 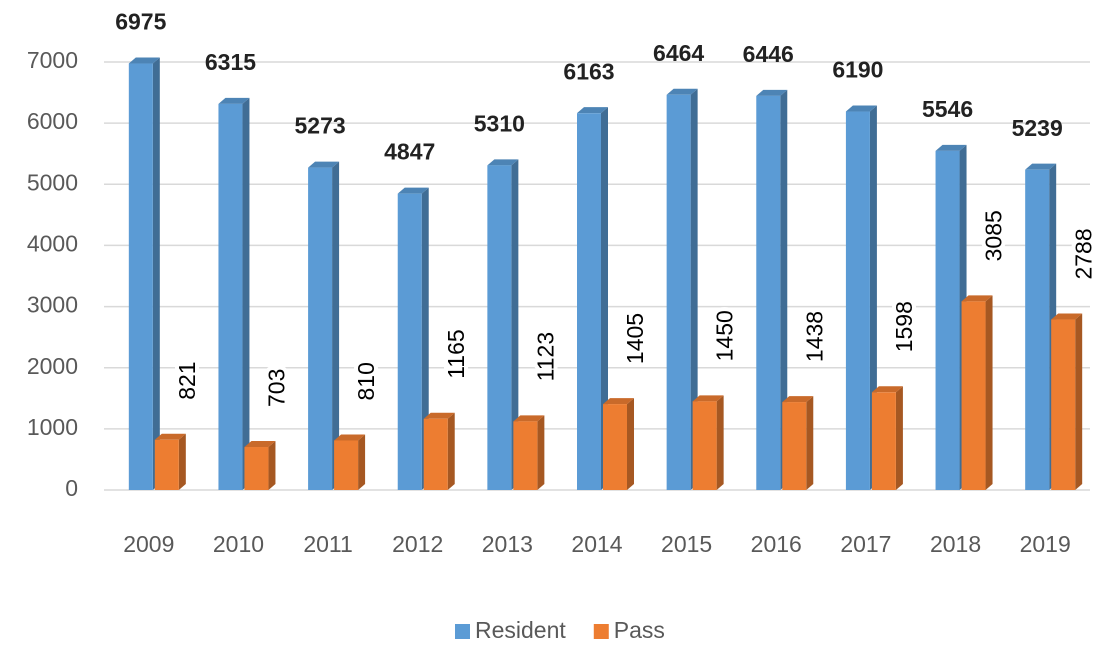 What do you see at coordinates (456, 353) in the screenshot?
I see `data-label: 1165` at bounding box center [456, 353].